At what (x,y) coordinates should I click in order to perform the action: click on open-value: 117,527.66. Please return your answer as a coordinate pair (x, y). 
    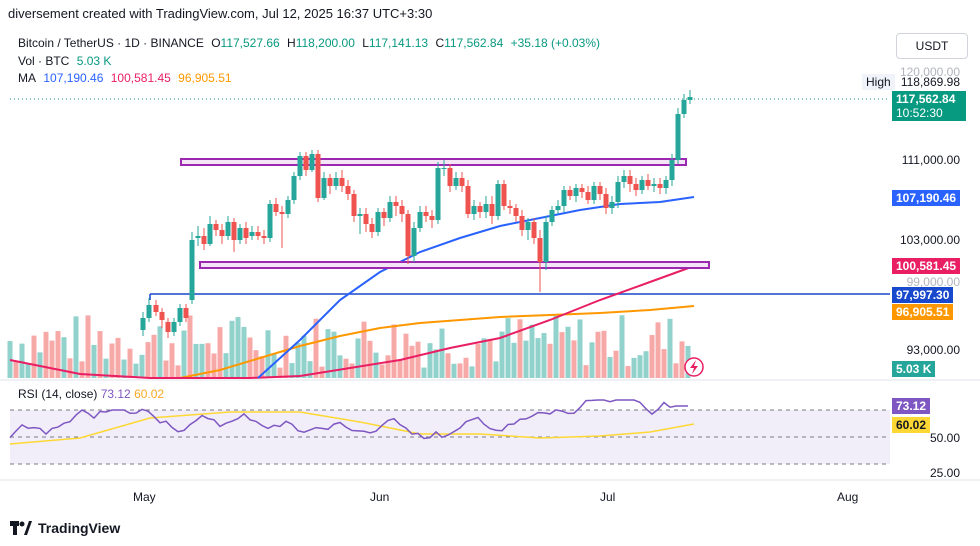
    Looking at the image, I should click on (250, 43).